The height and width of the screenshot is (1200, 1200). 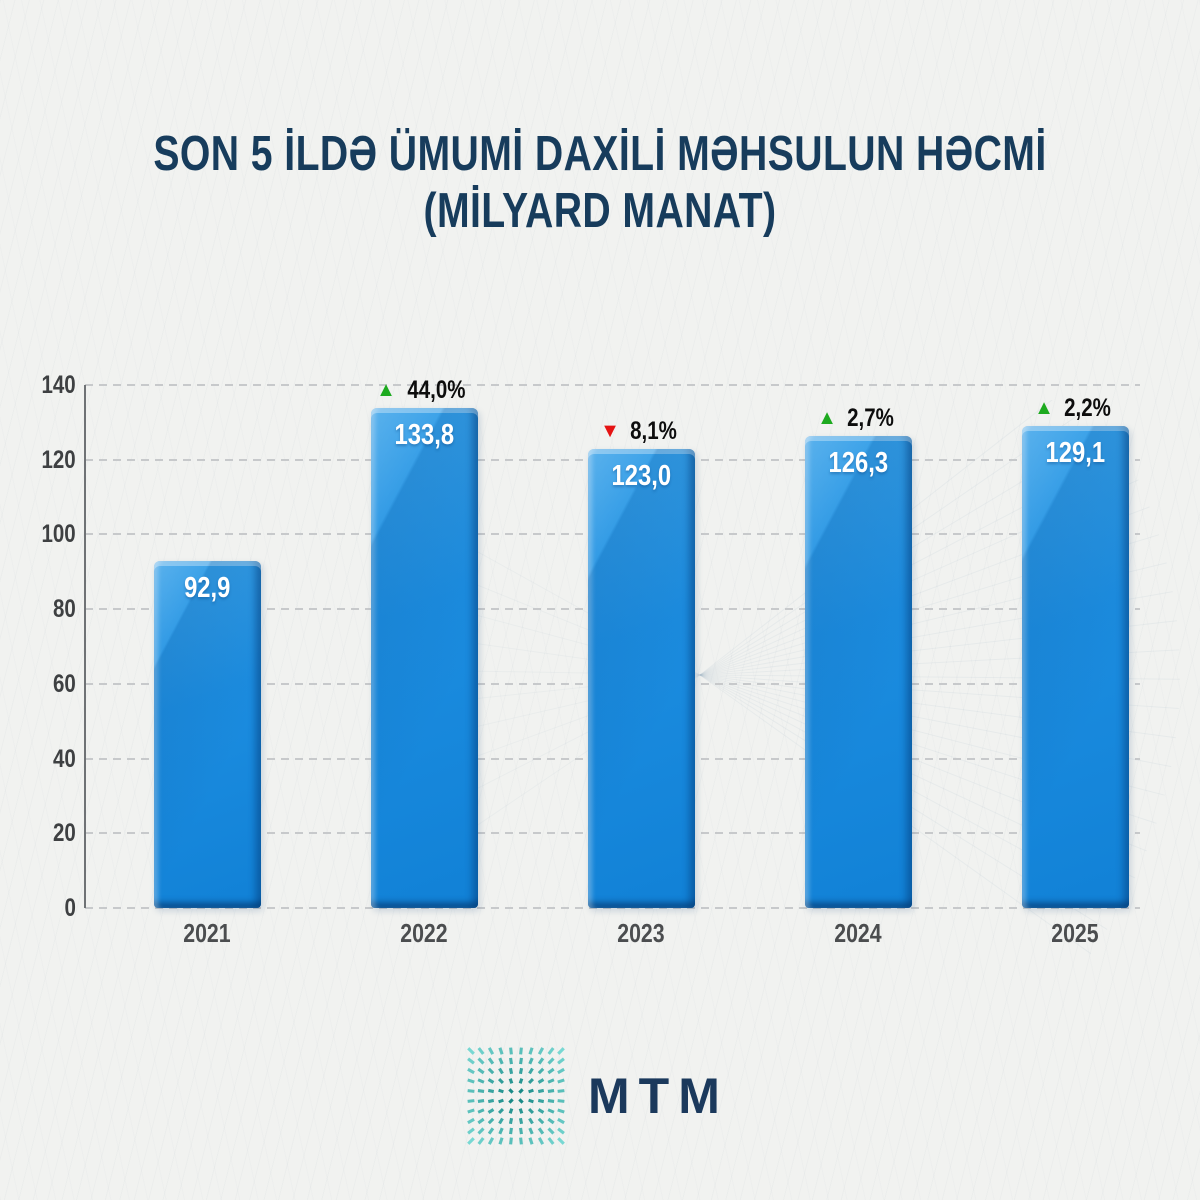 What do you see at coordinates (600, 154) in the screenshot?
I see `chart-title-line1: SON 5 İLDƏ ÜMUMİ DAXİLİ MƏHSULUN HƏCMİ` at bounding box center [600, 154].